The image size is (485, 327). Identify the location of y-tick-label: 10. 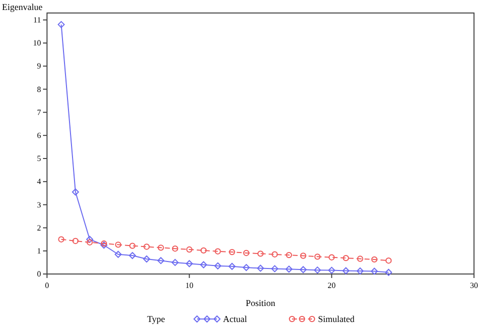
(37, 43).